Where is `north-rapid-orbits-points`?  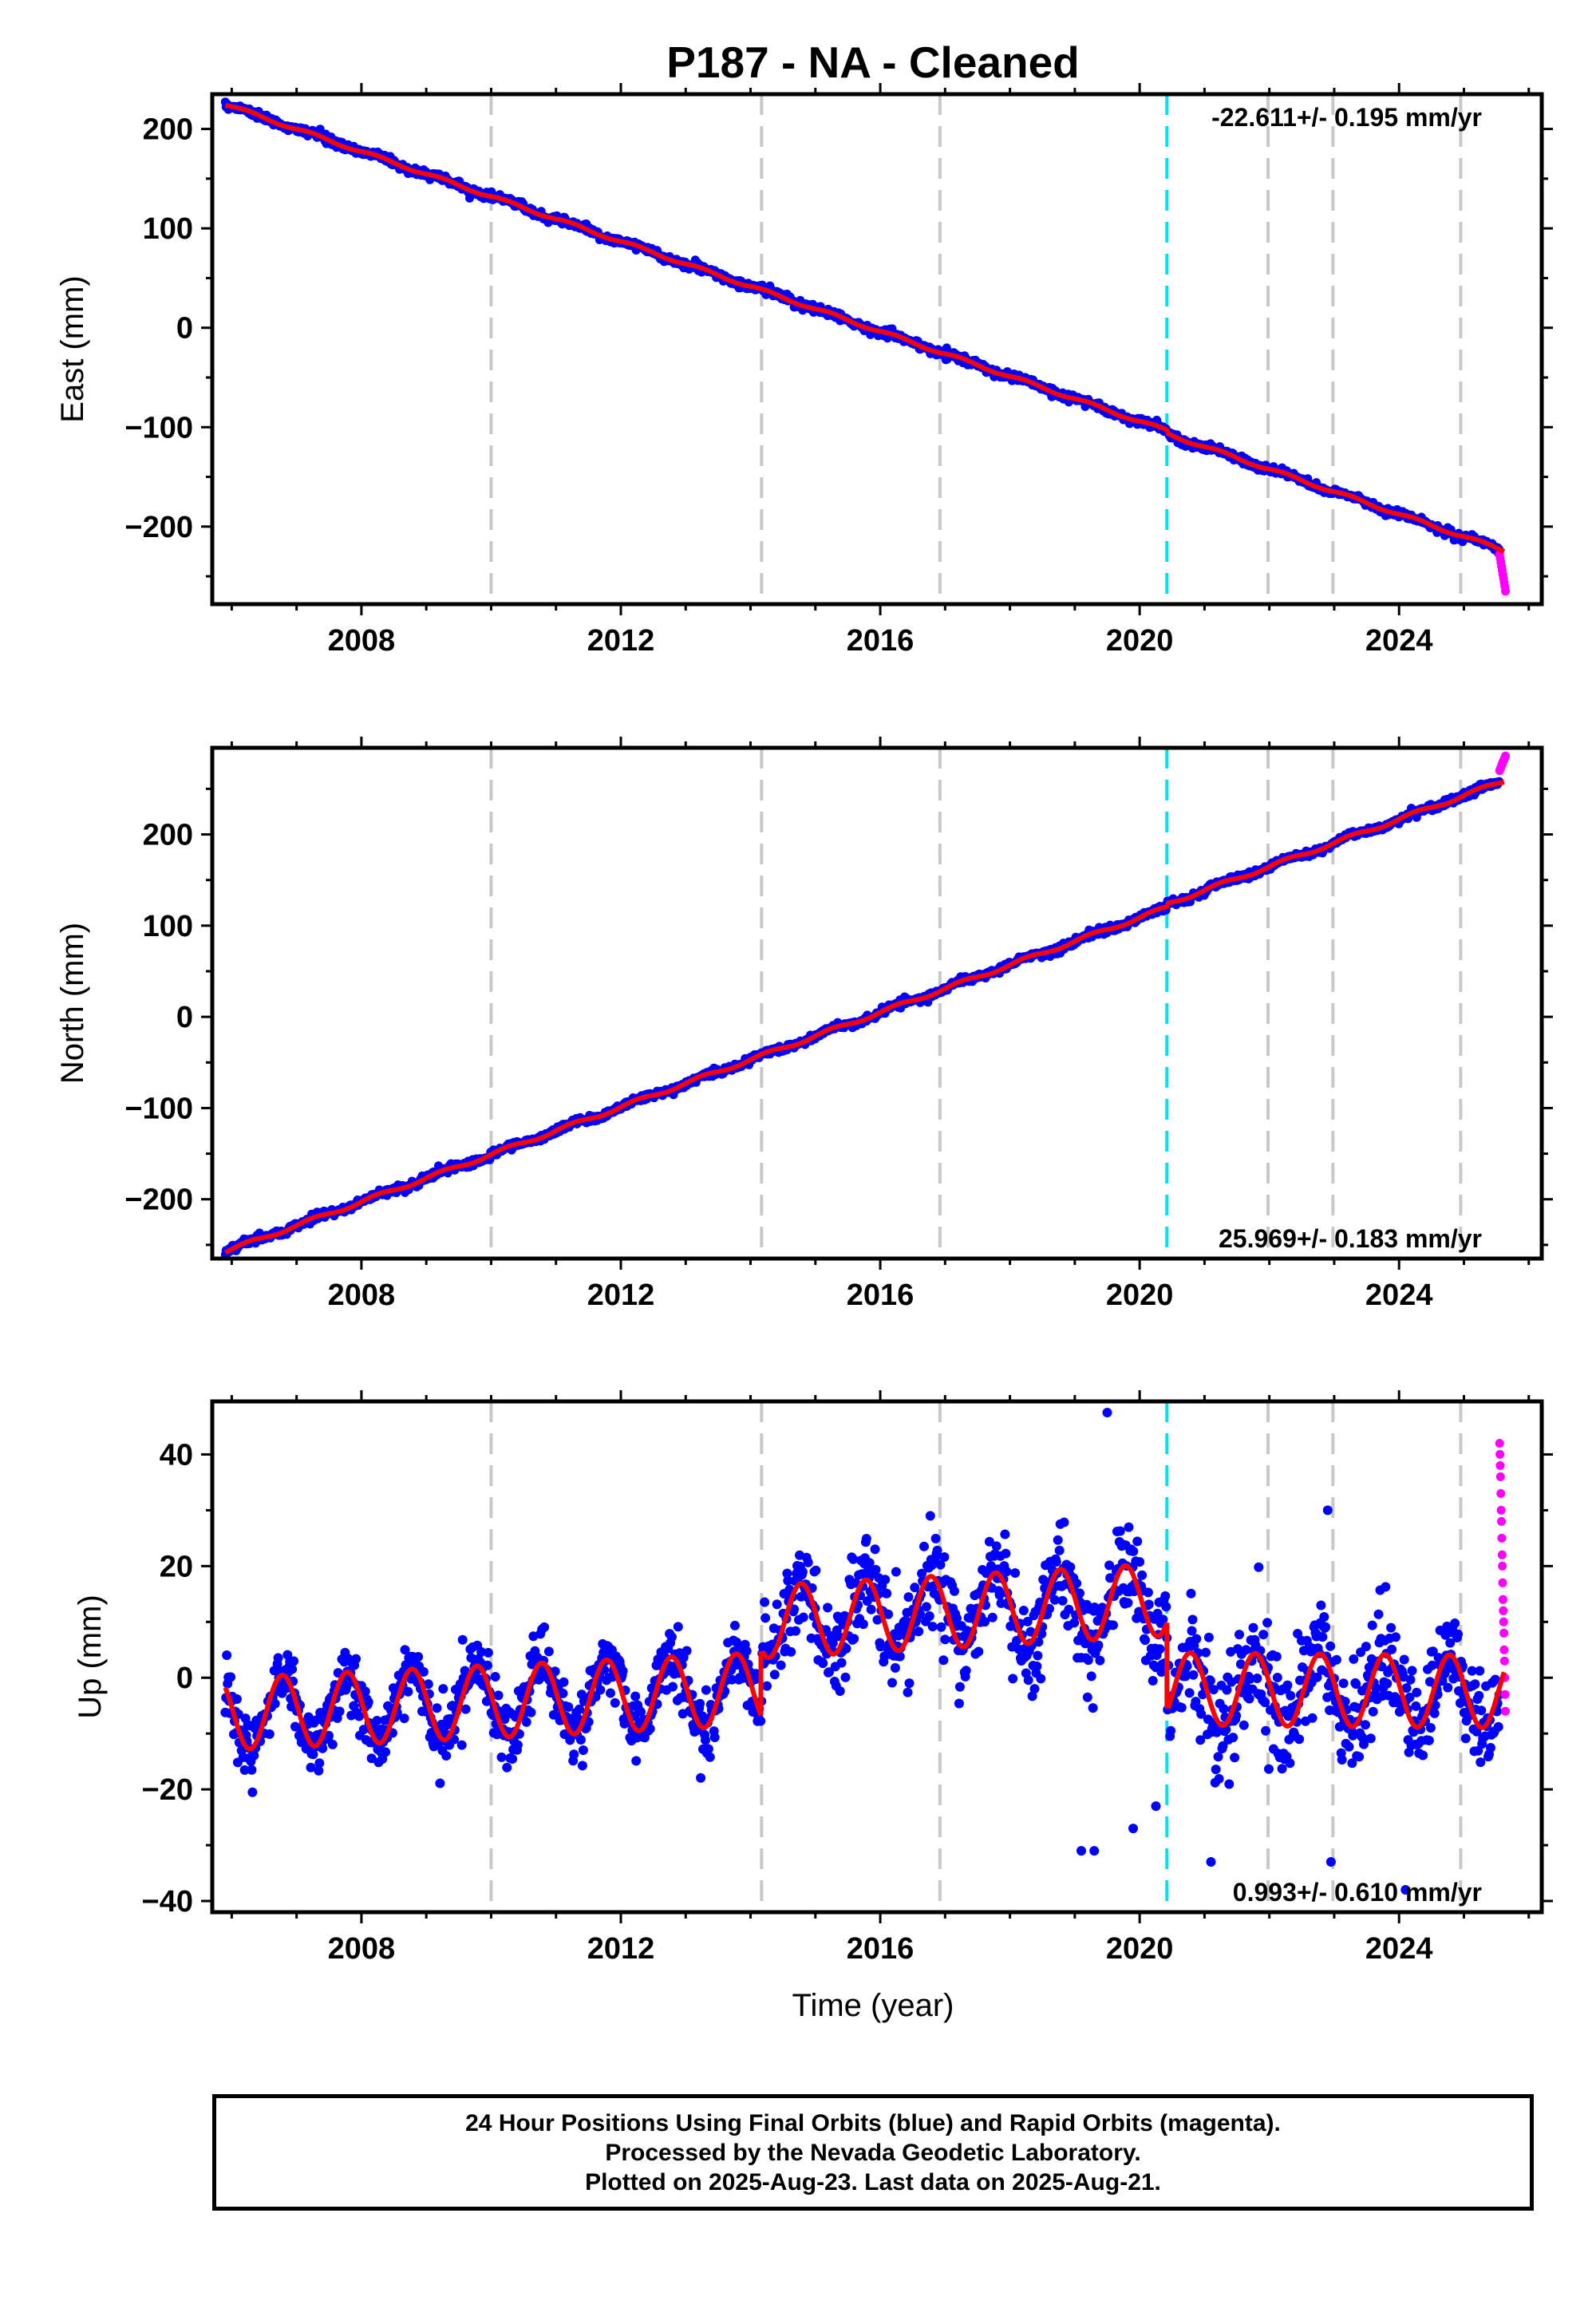 north-rapid-orbits-points is located at coordinates (1502, 763).